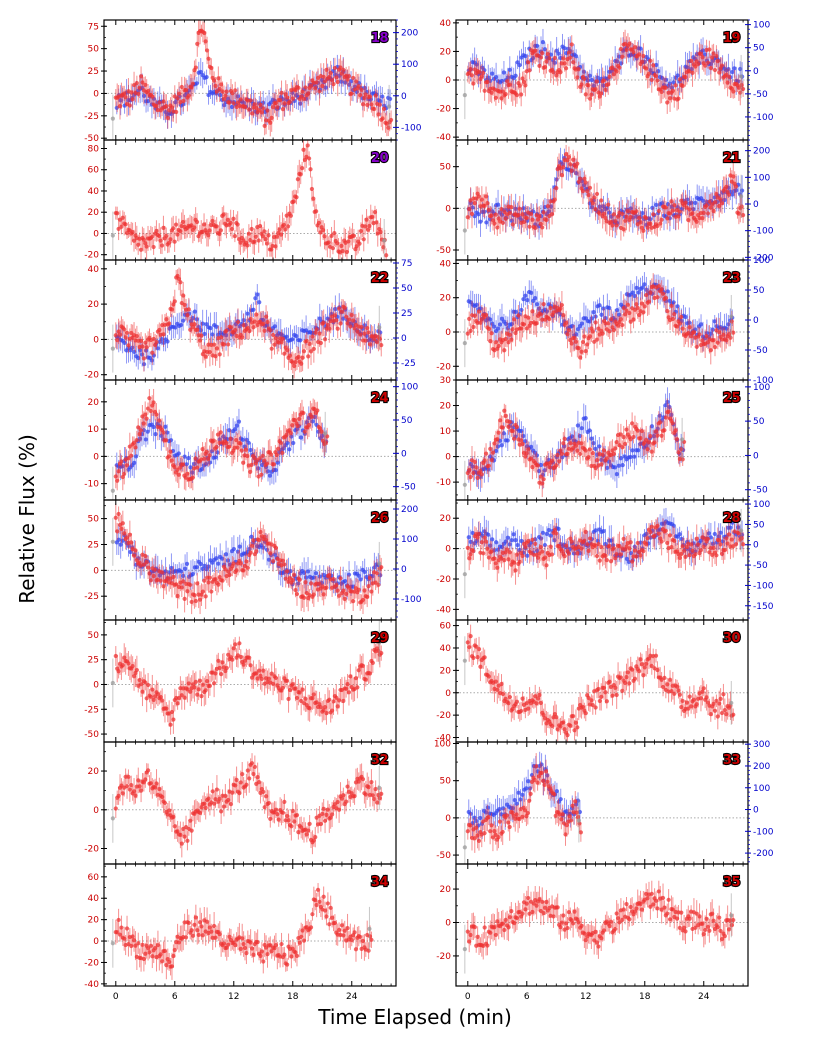 This screenshot has height=1038, width=830. What do you see at coordinates (94, 50) in the screenshot?
I see `y-tick-label: 50` at bounding box center [94, 50].